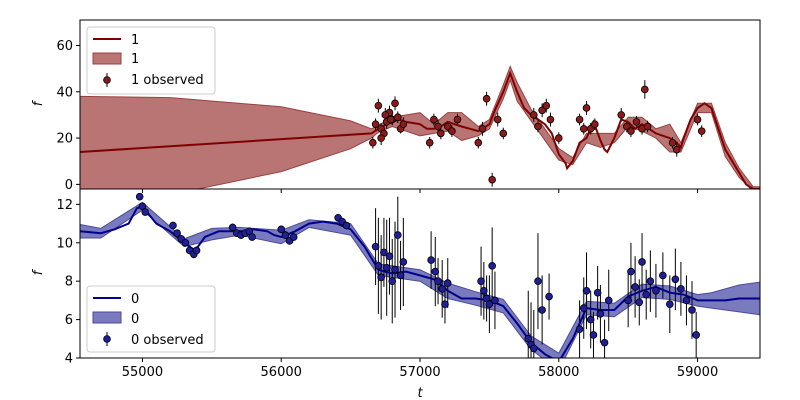 The image size is (800, 400). I want to click on y-tick-label: 20, so click(64, 139).